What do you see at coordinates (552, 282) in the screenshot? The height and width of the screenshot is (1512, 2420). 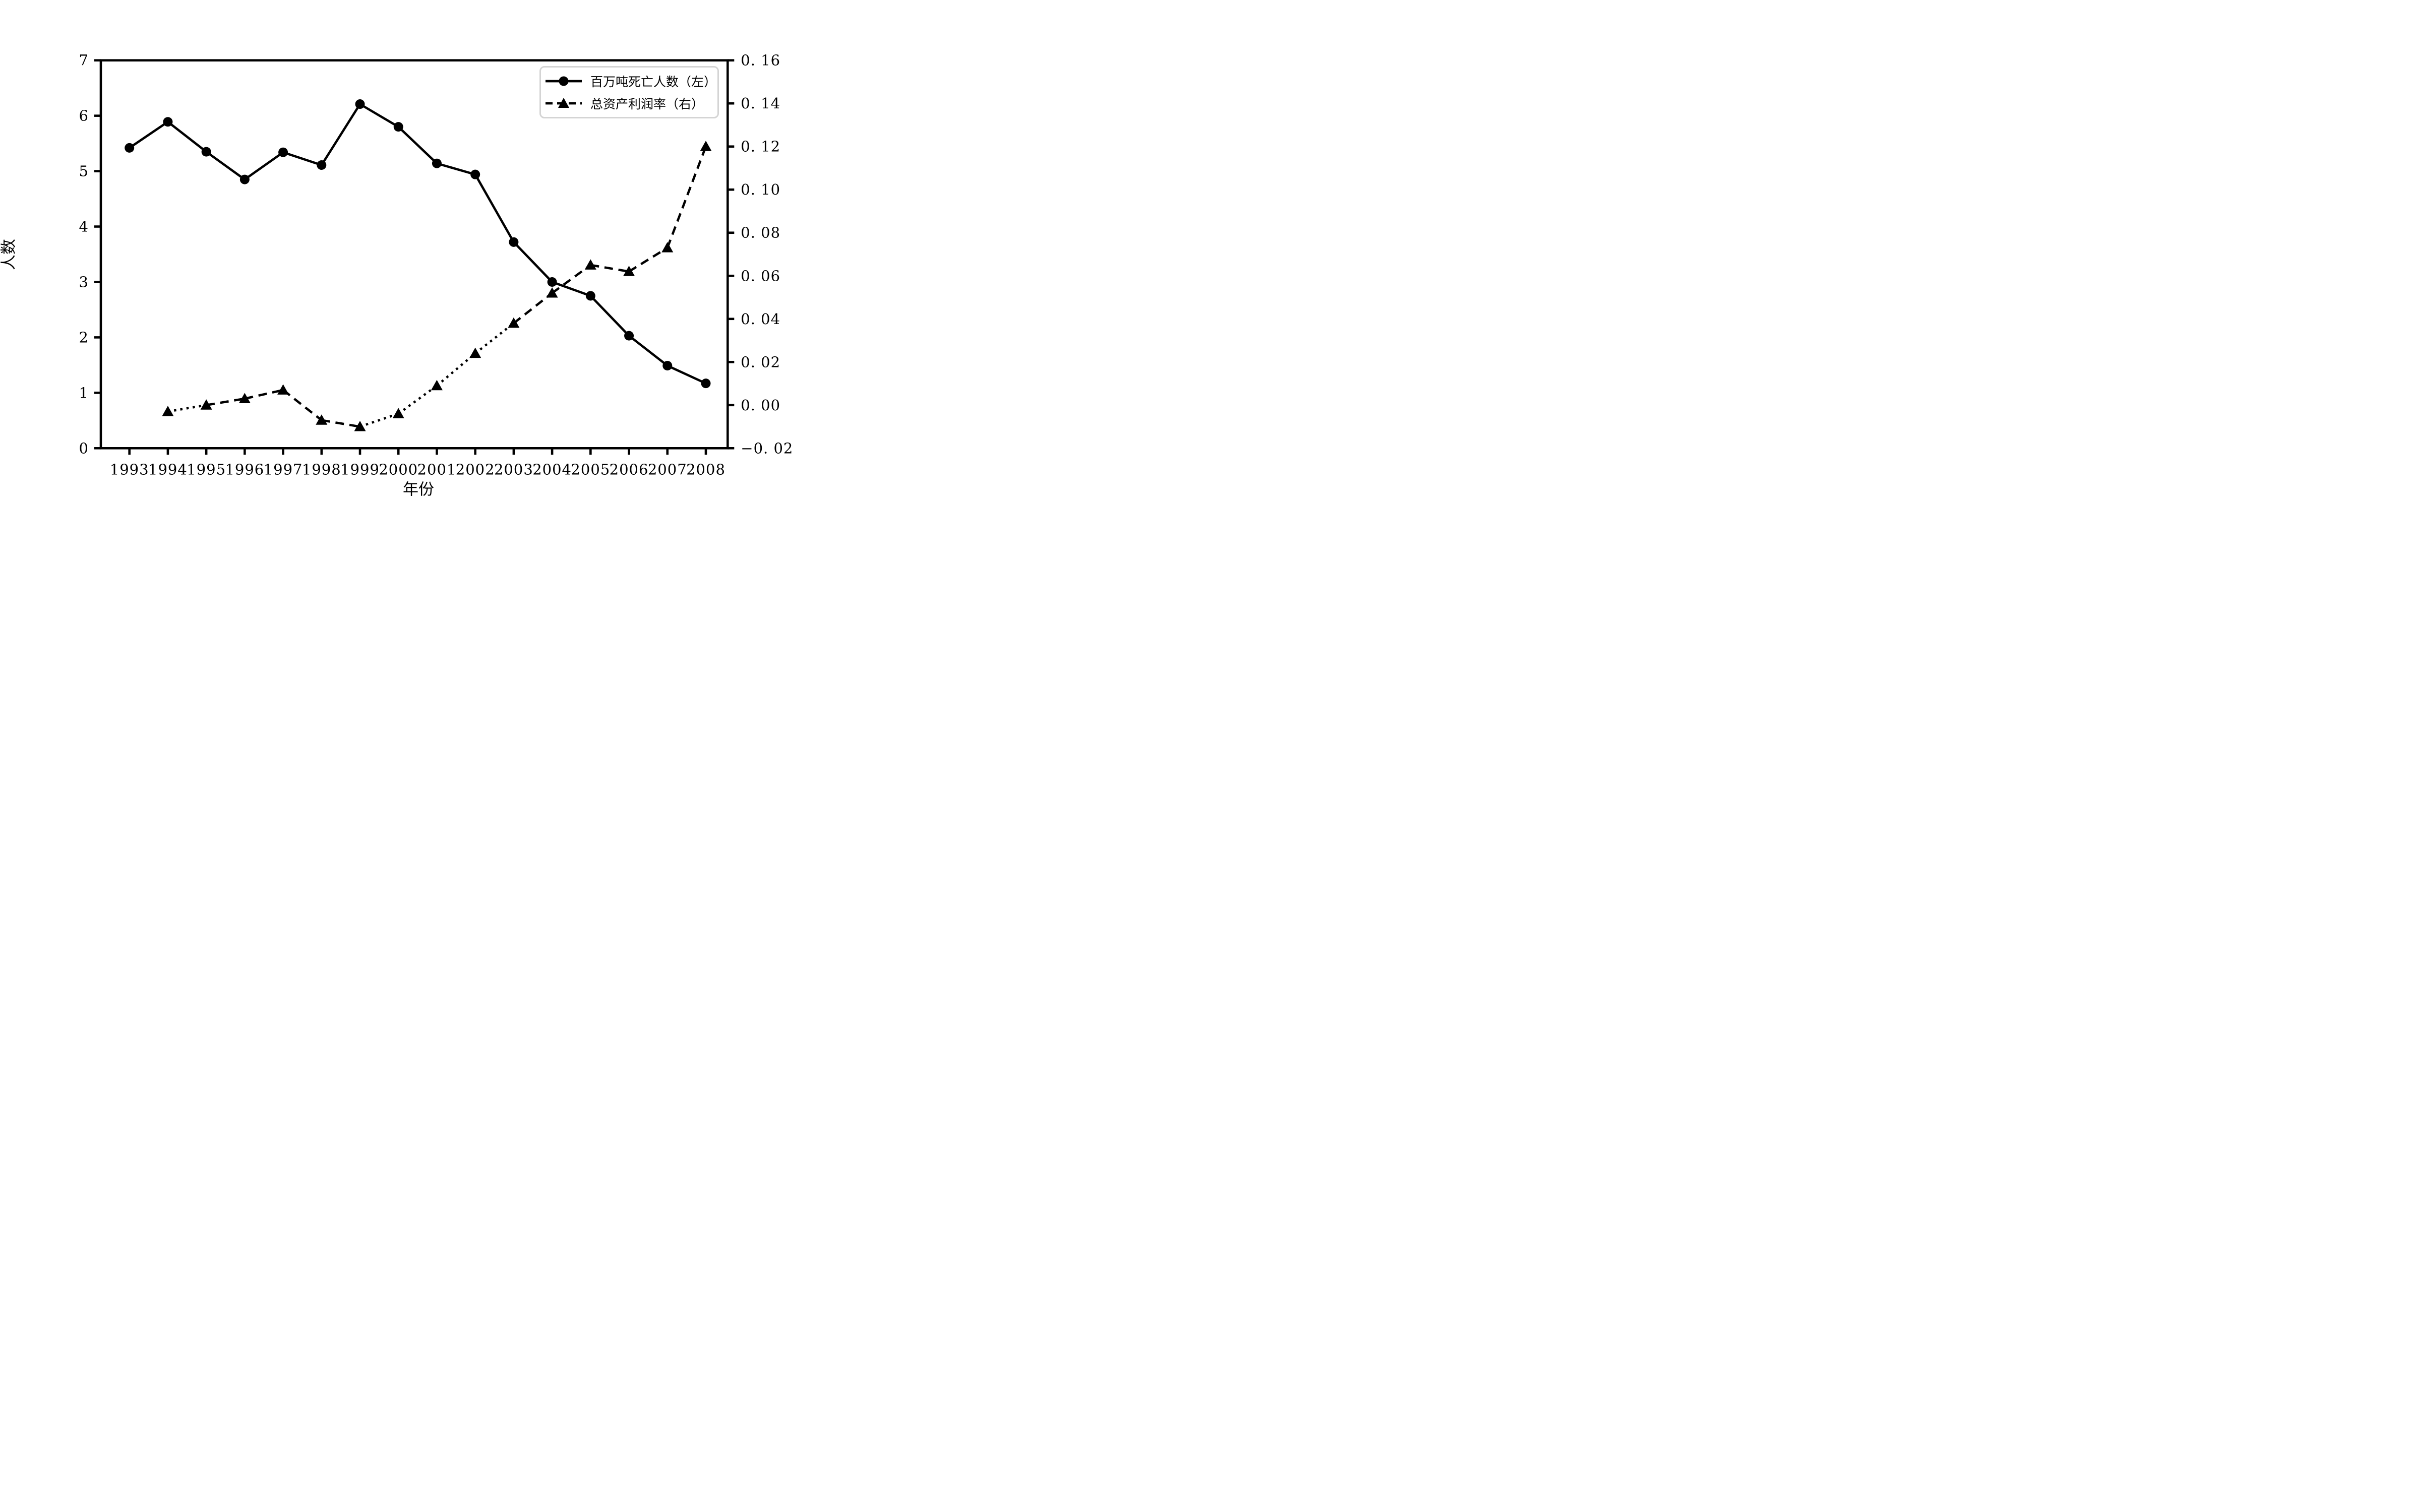 I see `deaths-point-2004` at bounding box center [552, 282].